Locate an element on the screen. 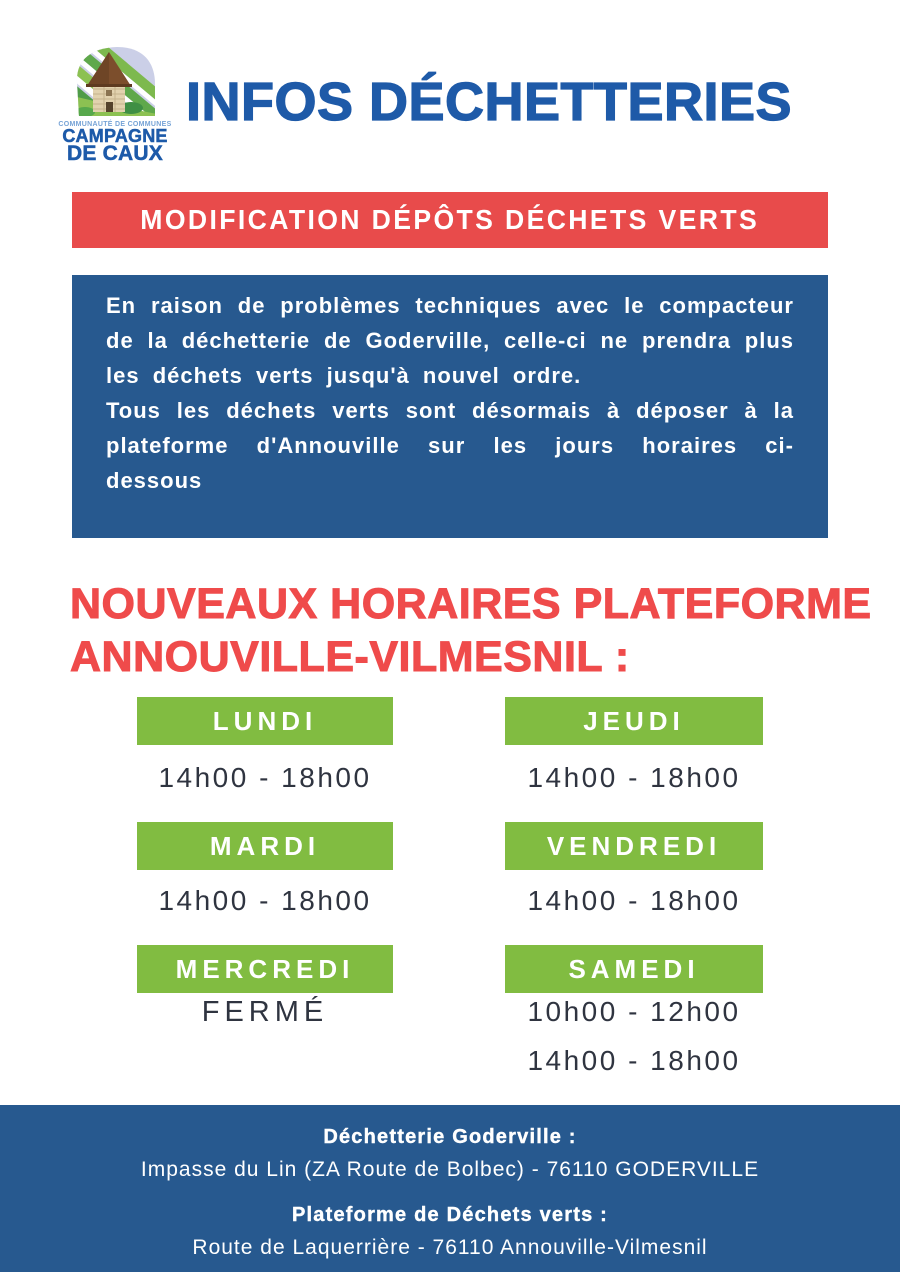  time-jeudi: 14h00 - 18h00 is located at coordinates (634, 777).